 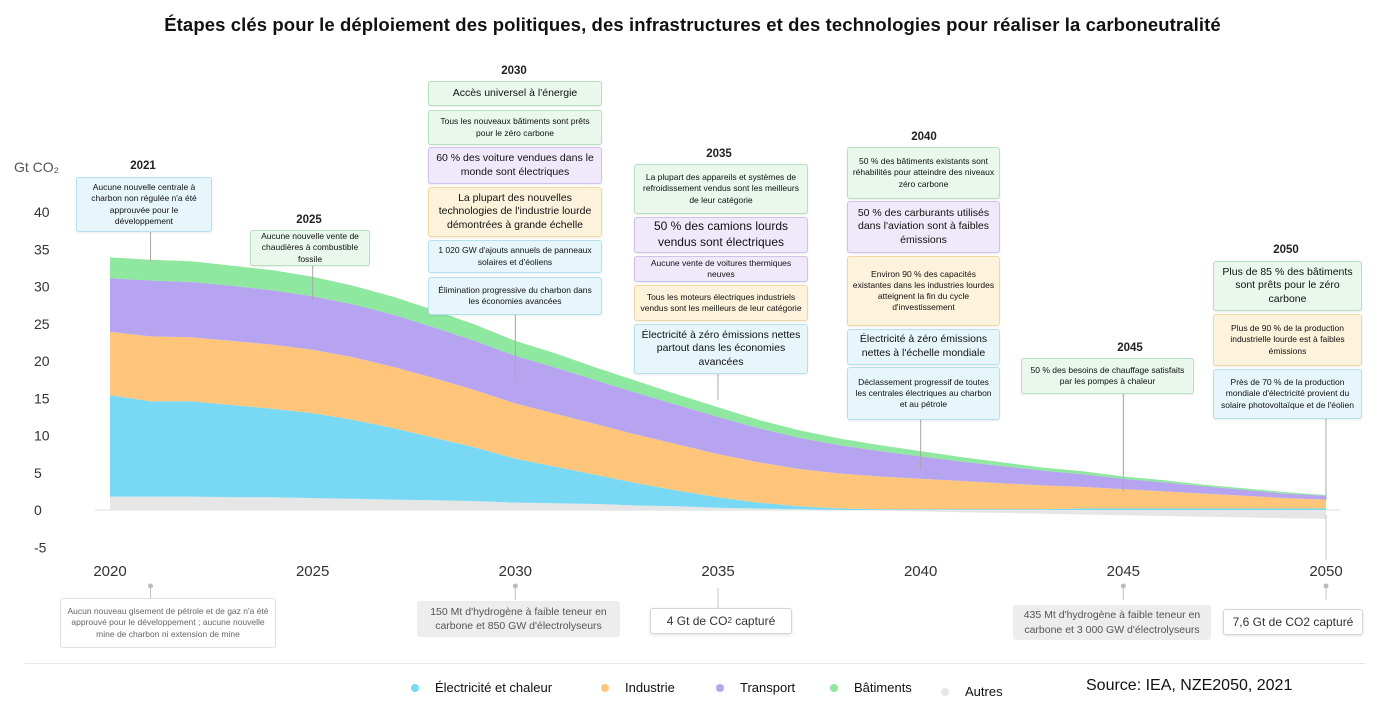 I want to click on area-electricity, so click(x=718, y=452).